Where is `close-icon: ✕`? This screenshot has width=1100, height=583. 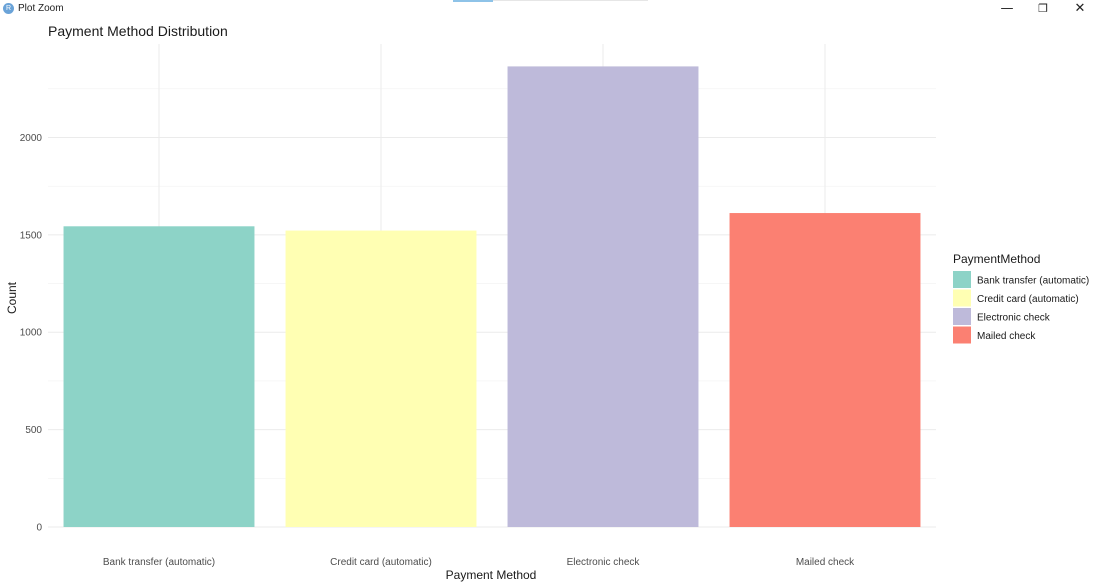 close-icon: ✕ is located at coordinates (1080, 8).